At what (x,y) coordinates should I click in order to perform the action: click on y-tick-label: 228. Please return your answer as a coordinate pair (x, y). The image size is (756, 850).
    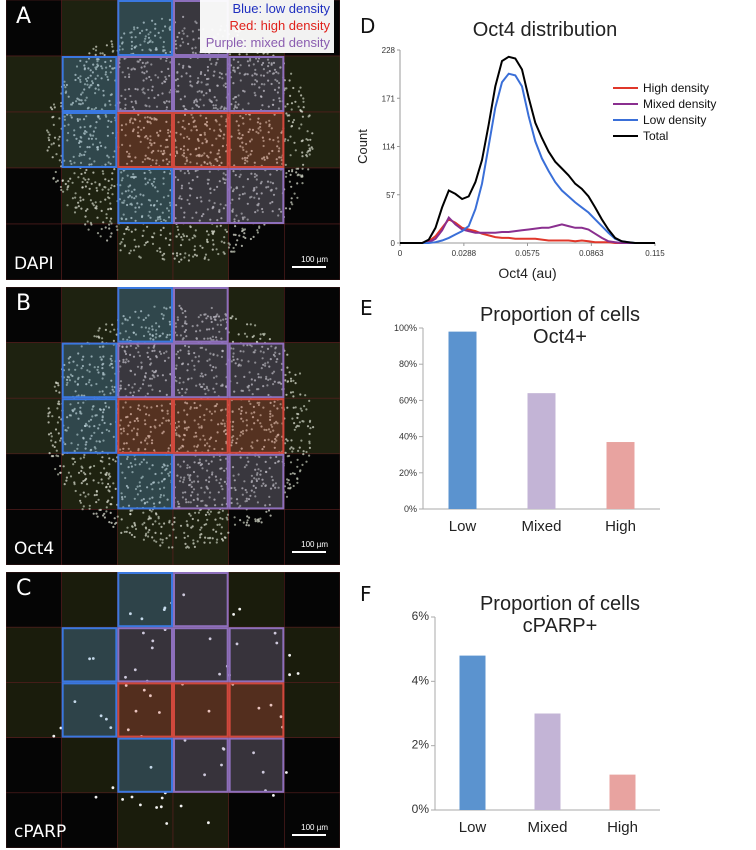
    Looking at the image, I should click on (389, 50).